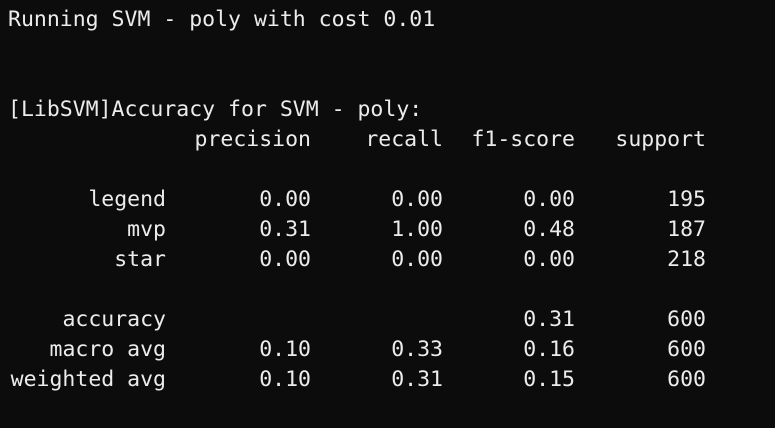  What do you see at coordinates (127, 199) in the screenshot?
I see `row-label: legend` at bounding box center [127, 199].